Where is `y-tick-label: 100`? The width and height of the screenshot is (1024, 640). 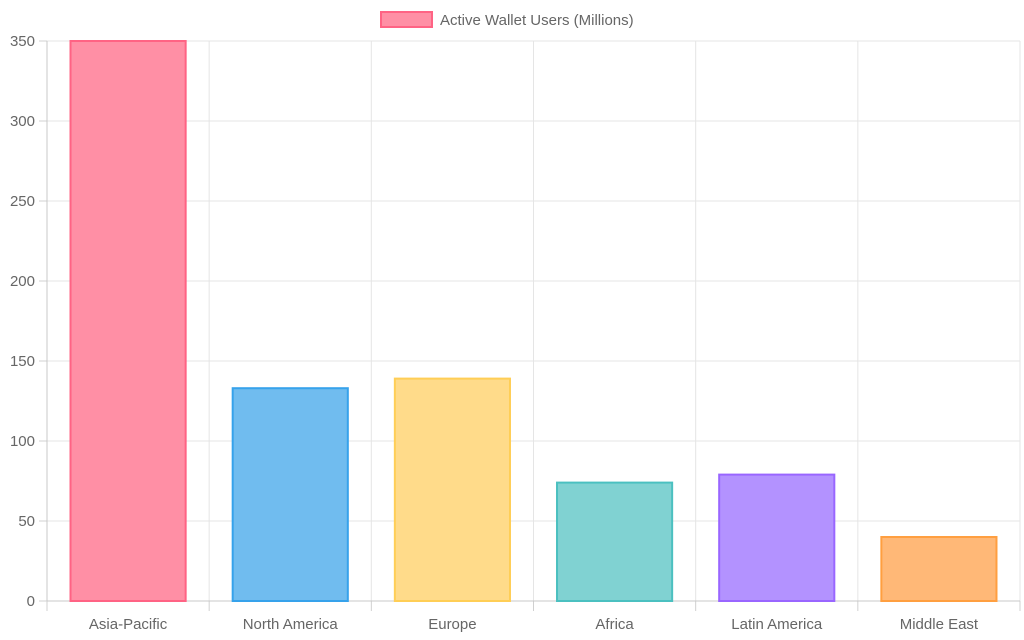 y-tick-label: 100 is located at coordinates (22, 441).